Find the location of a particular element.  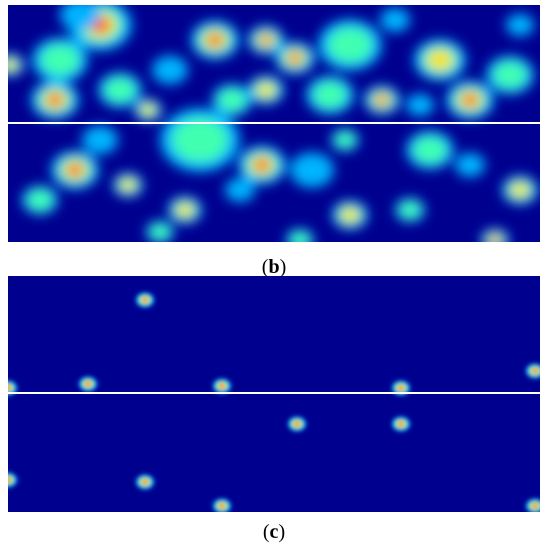

caption: (c) is located at coordinates (274, 532).